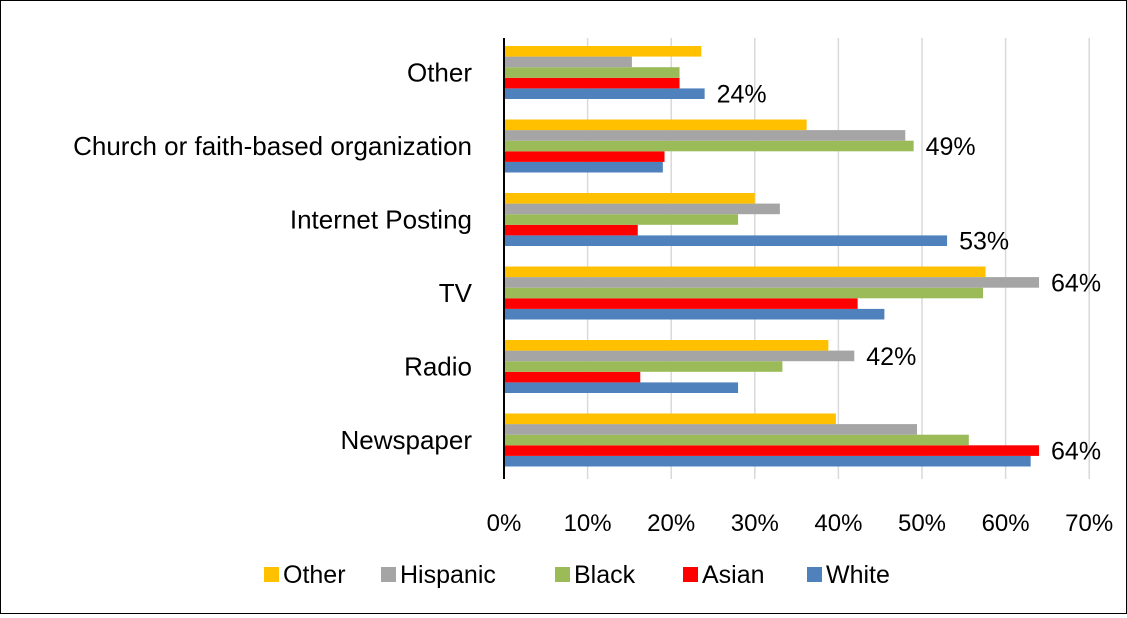 The image size is (1127, 618). What do you see at coordinates (755, 523) in the screenshot?
I see `x-tick-label: 30%` at bounding box center [755, 523].